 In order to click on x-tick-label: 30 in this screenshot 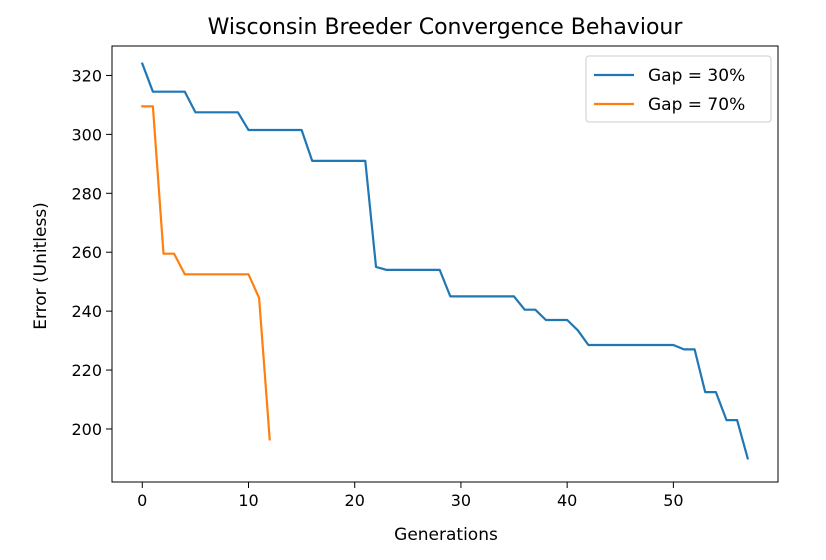, I will do `click(461, 500)`.